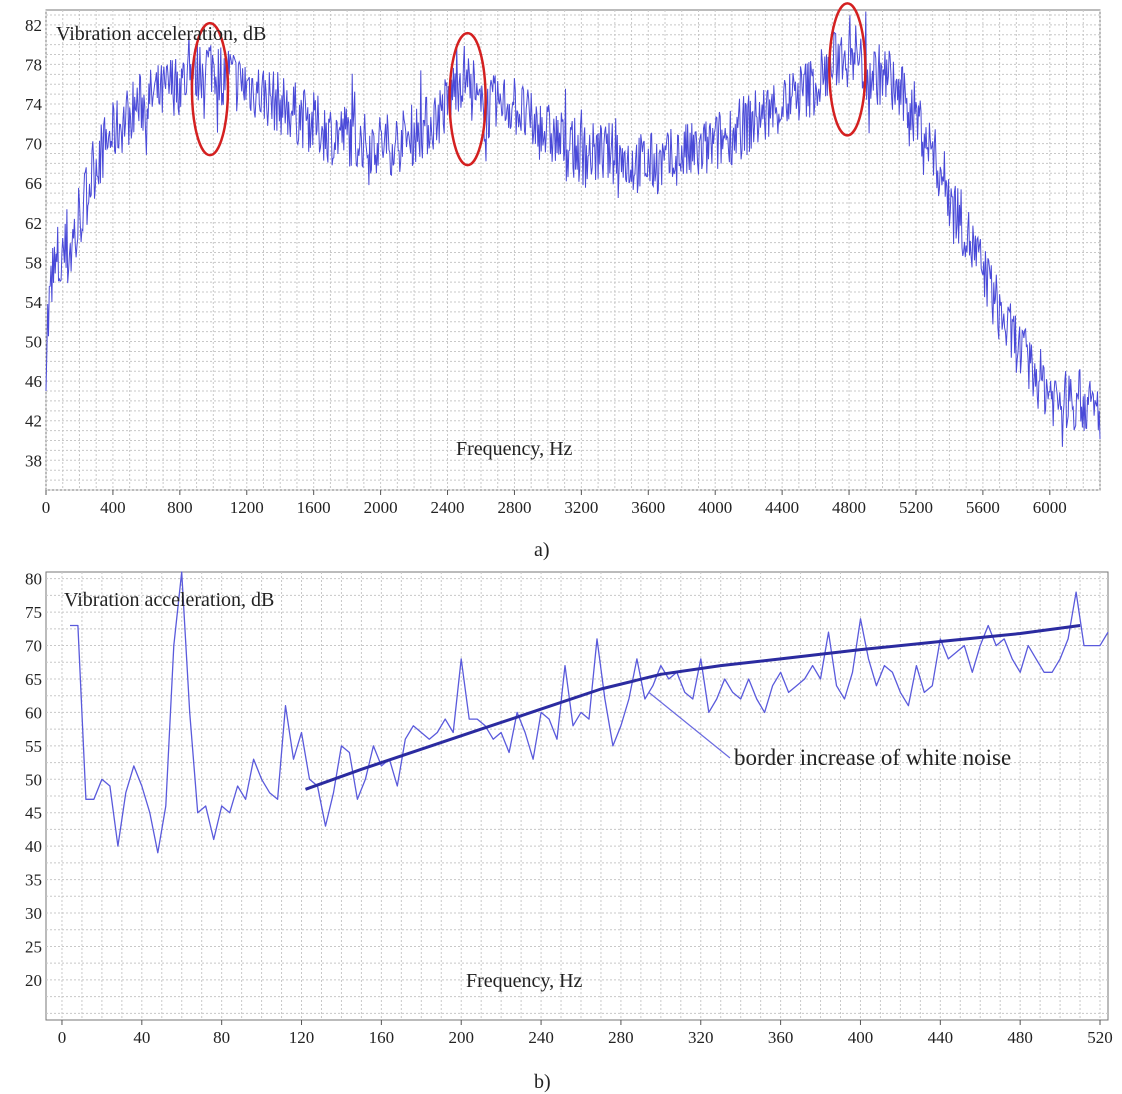  What do you see at coordinates (33, 813) in the screenshot?
I see `y-tick-label: 45` at bounding box center [33, 813].